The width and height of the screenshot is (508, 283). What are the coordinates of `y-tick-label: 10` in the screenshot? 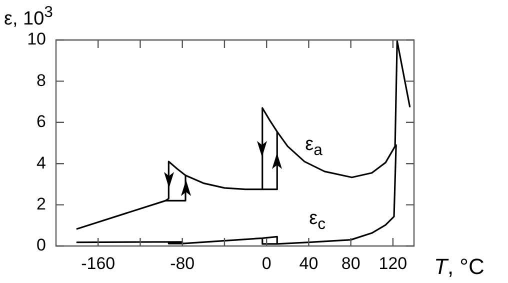 It's located at (36, 39).